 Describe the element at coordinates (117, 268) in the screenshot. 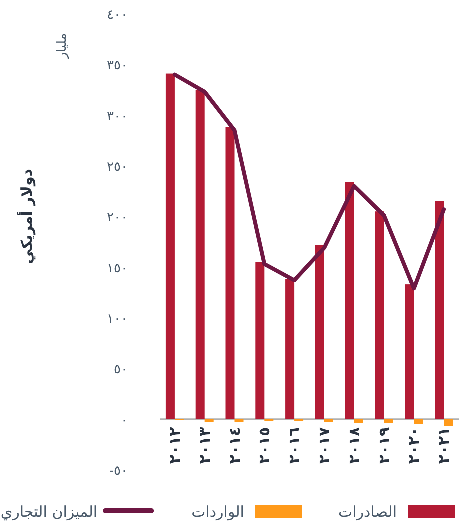

I see `y-tick-label: ١٥٠` at that location.